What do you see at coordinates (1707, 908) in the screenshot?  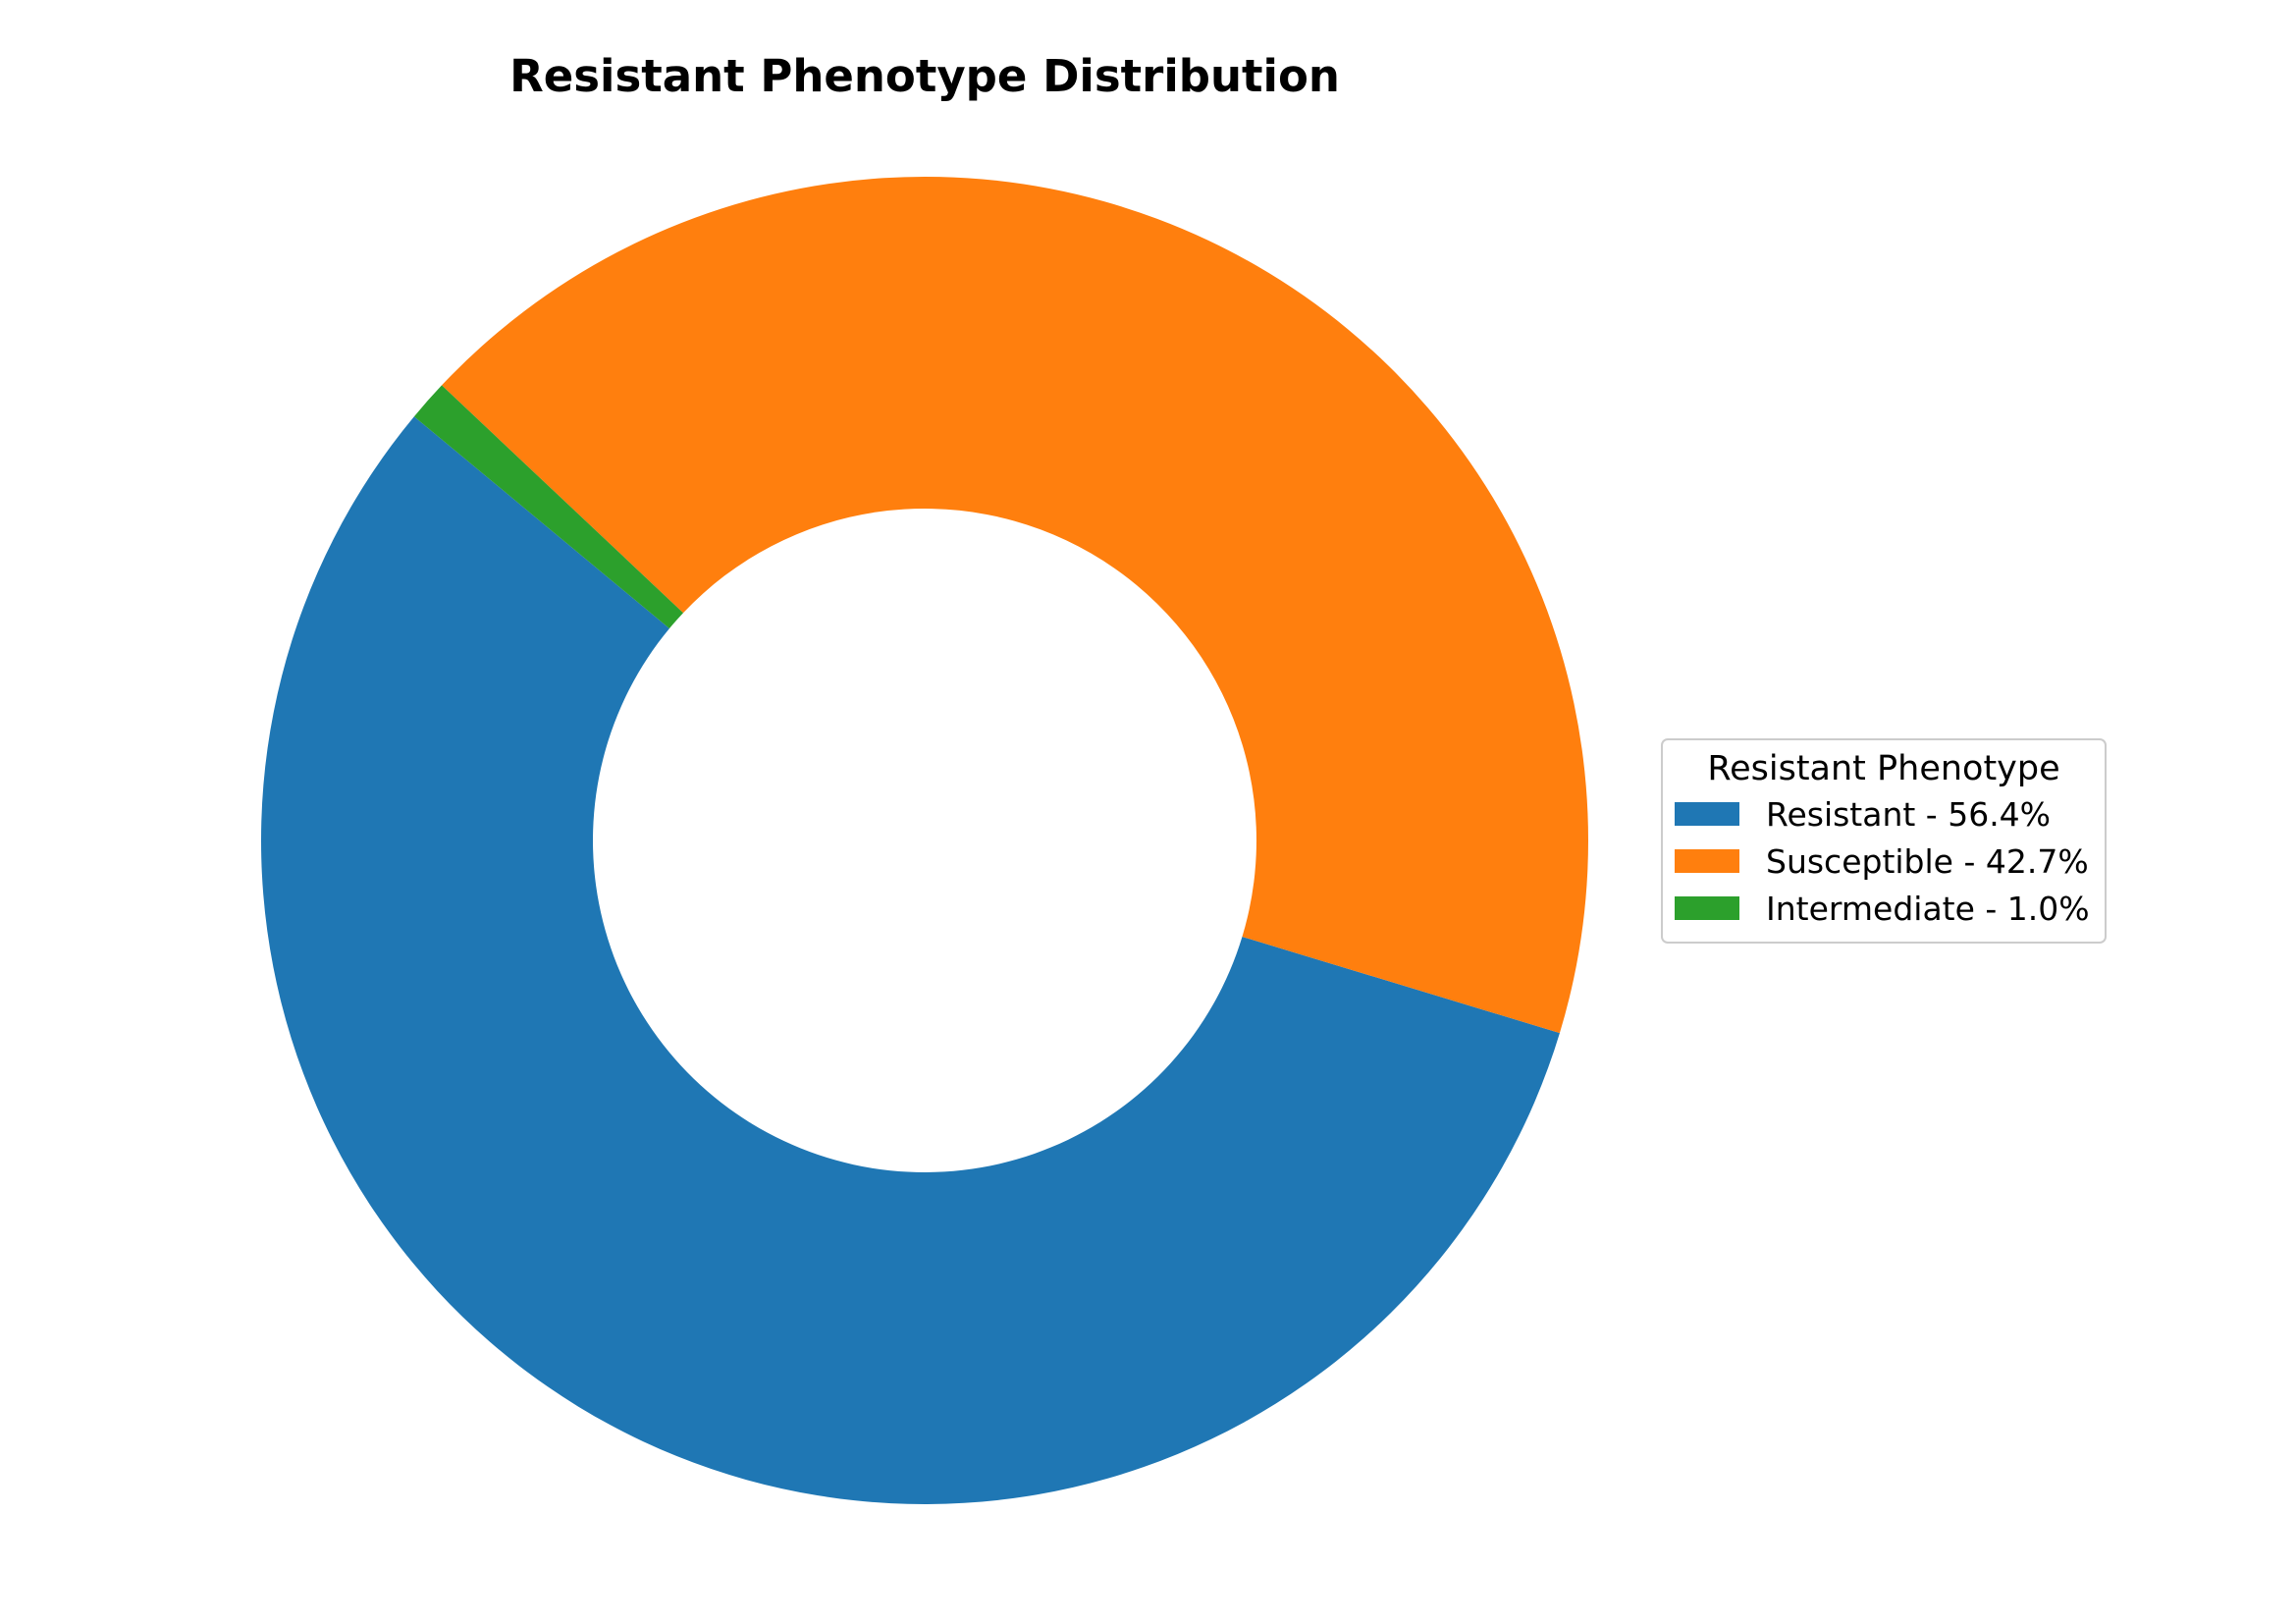 I see `legend-swatch-intermediate` at bounding box center [1707, 908].